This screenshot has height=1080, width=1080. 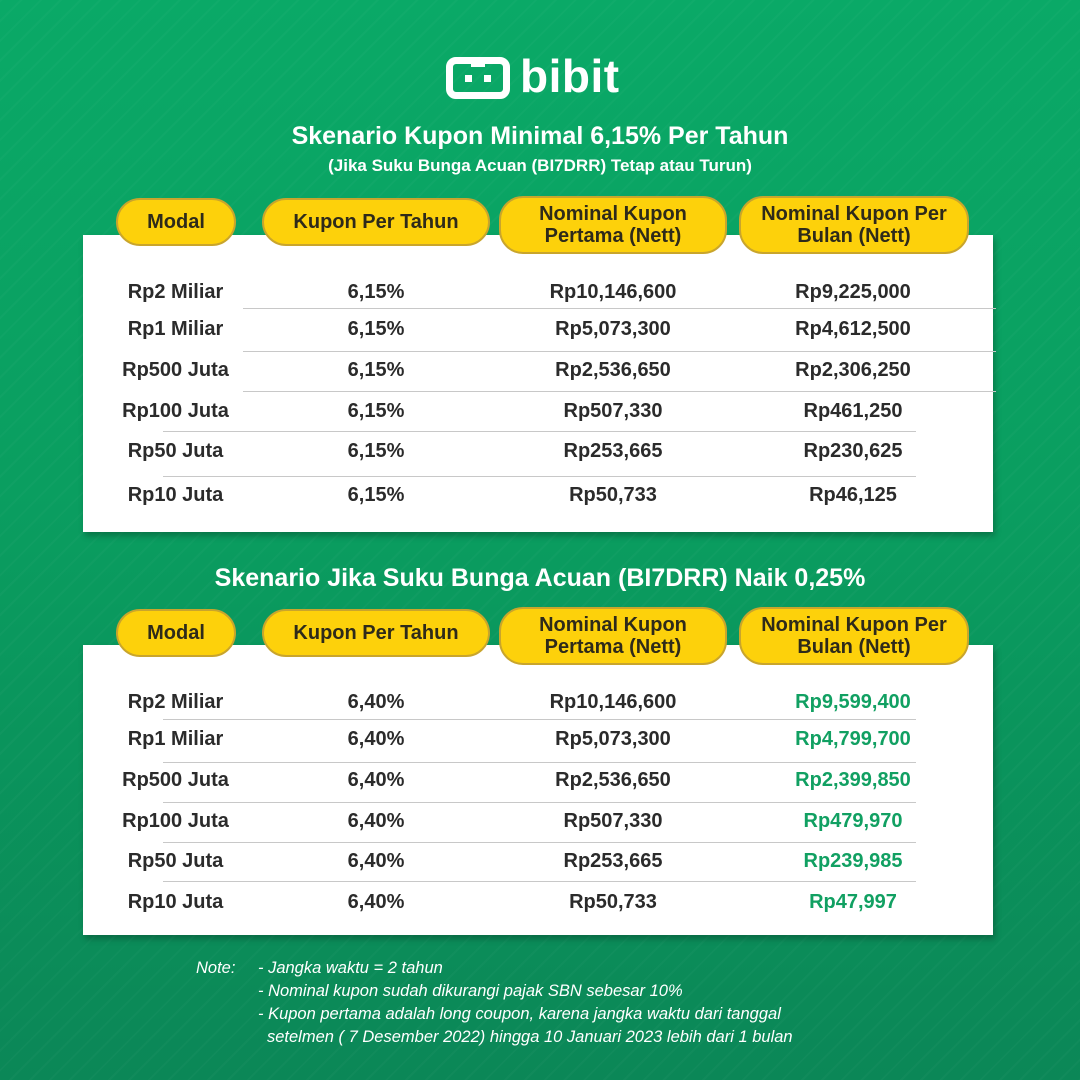 What do you see at coordinates (853, 495) in the screenshot?
I see `cell-bulan: Rp46,125` at bounding box center [853, 495].